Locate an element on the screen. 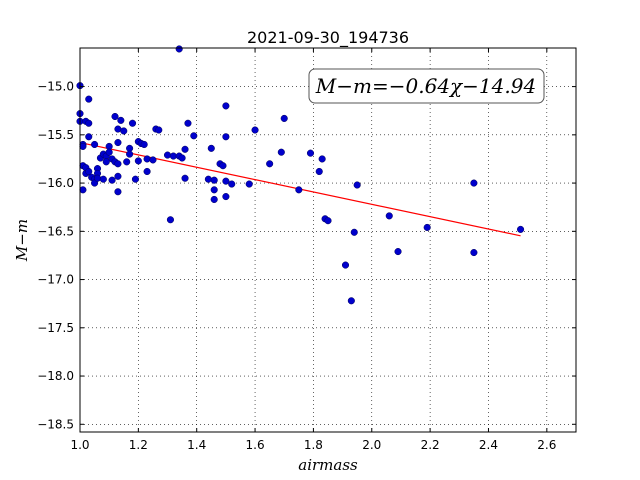 This screenshot has height=480, width=640. x-tick-label: 1.2 is located at coordinates (138, 445).